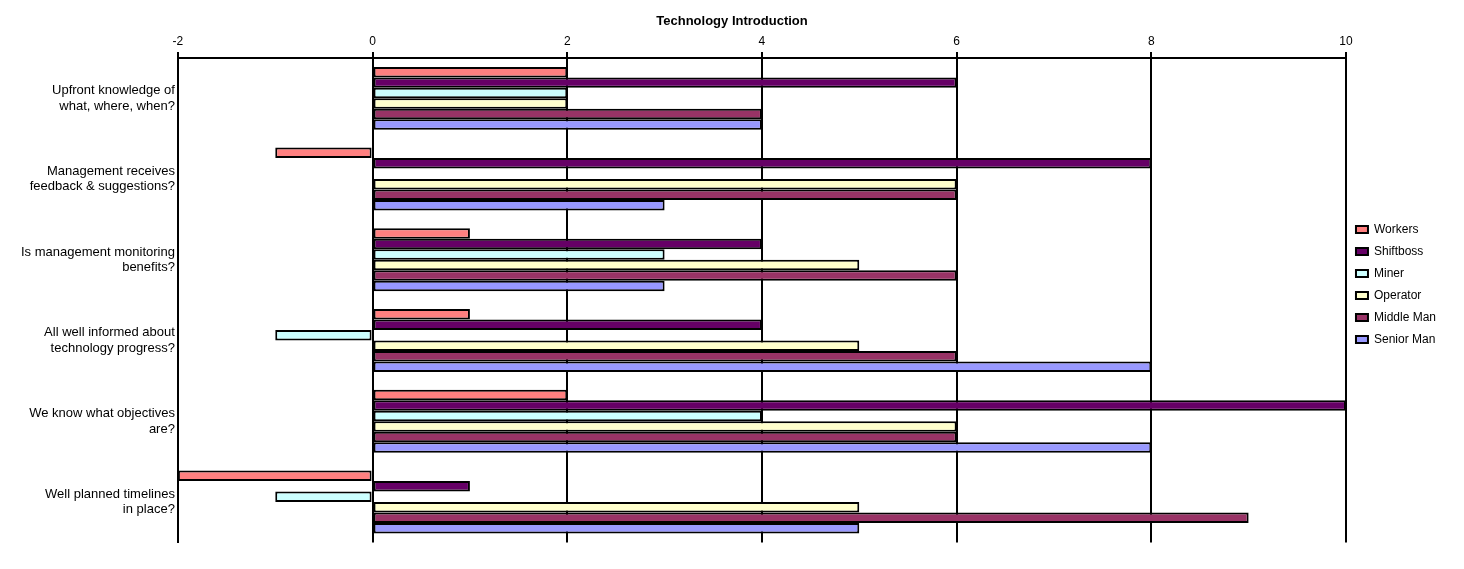  What do you see at coordinates (373, 41) in the screenshot?
I see `x-tick-label: 0` at bounding box center [373, 41].